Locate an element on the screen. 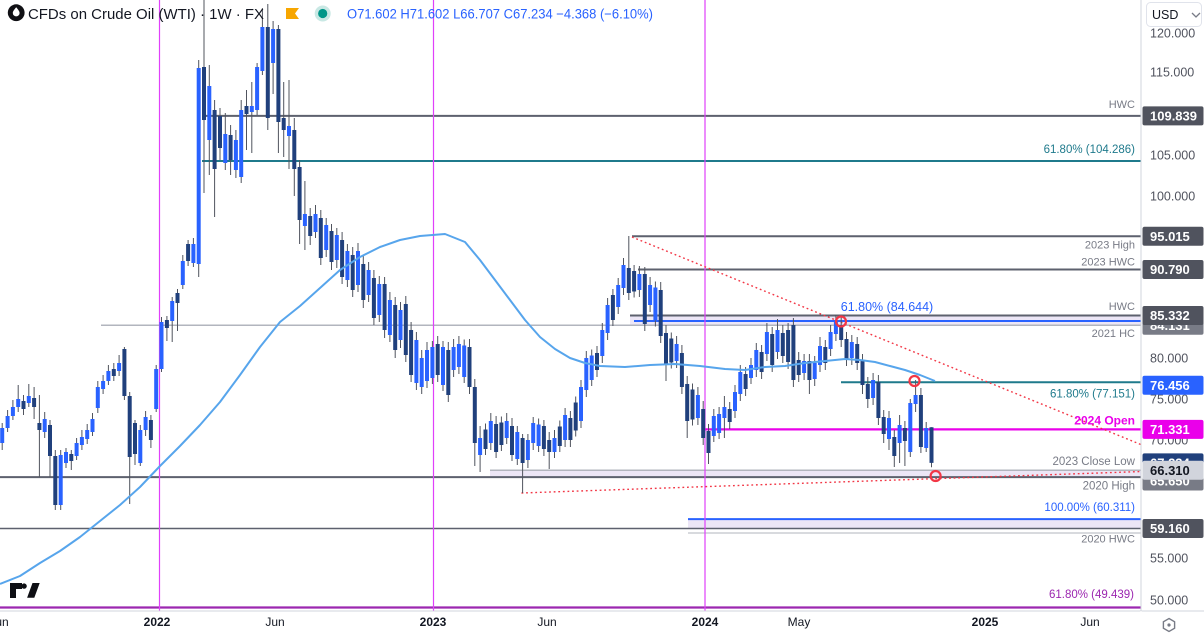  svg-text: 75.000 is located at coordinates (1169, 400).